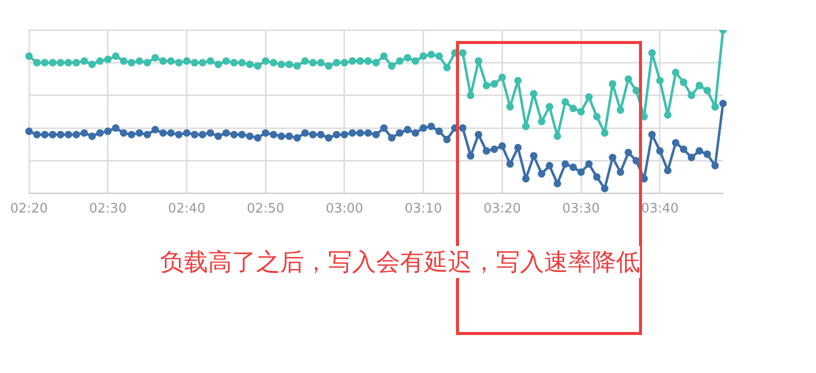 The height and width of the screenshot is (373, 816). Describe the element at coordinates (345, 209) in the screenshot. I see `x-tick-label: 03:00` at that location.